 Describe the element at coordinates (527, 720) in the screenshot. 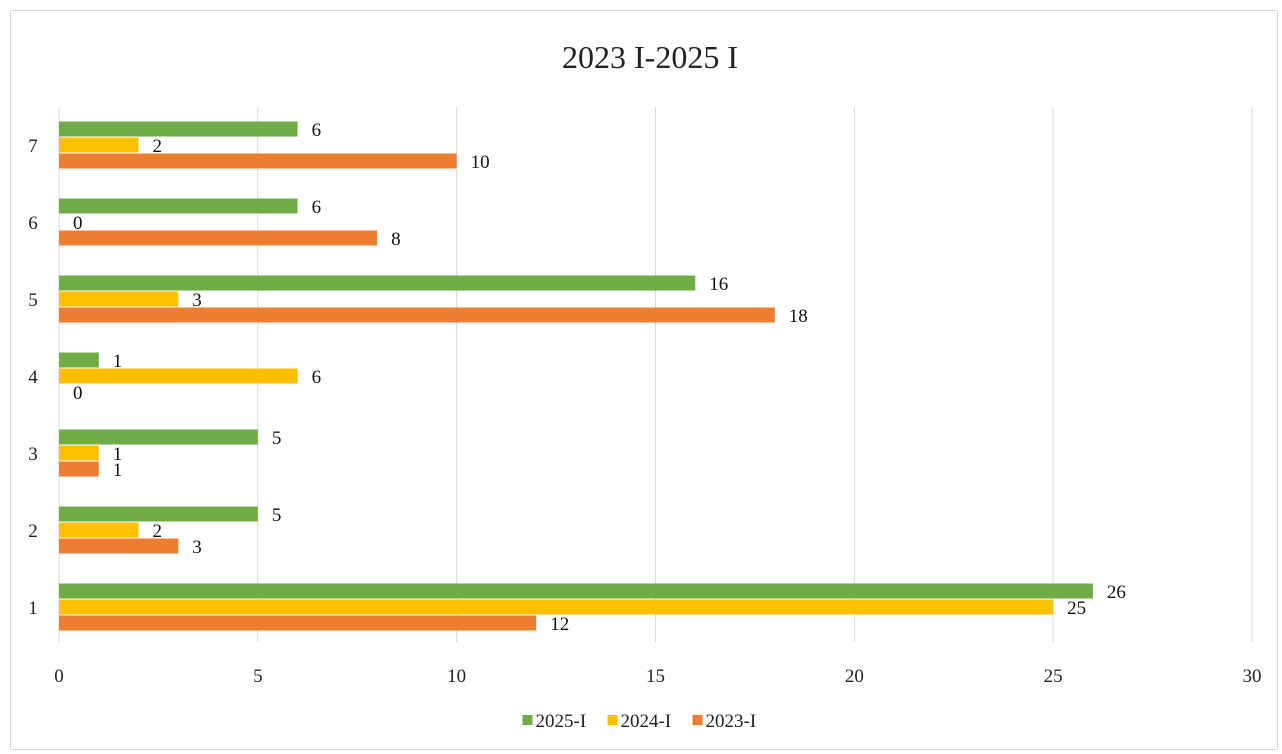

I see `legend-swatch-2025-i` at that location.